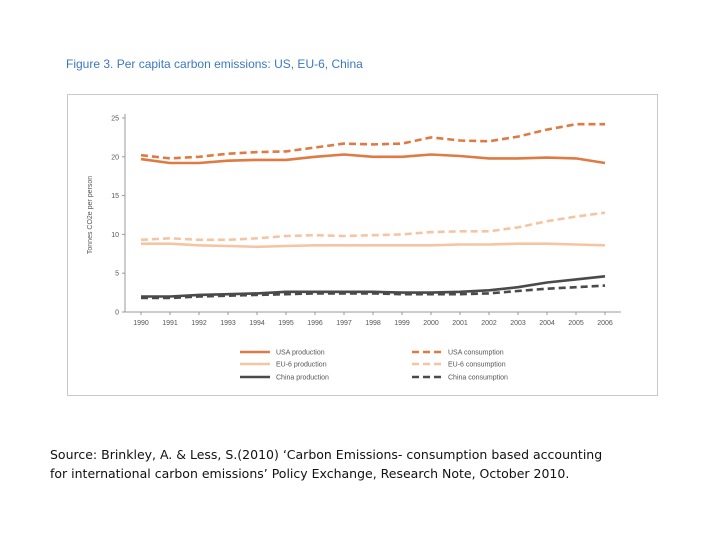  What do you see at coordinates (301, 365) in the screenshot?
I see `legend-label: EU-6 production` at bounding box center [301, 365].